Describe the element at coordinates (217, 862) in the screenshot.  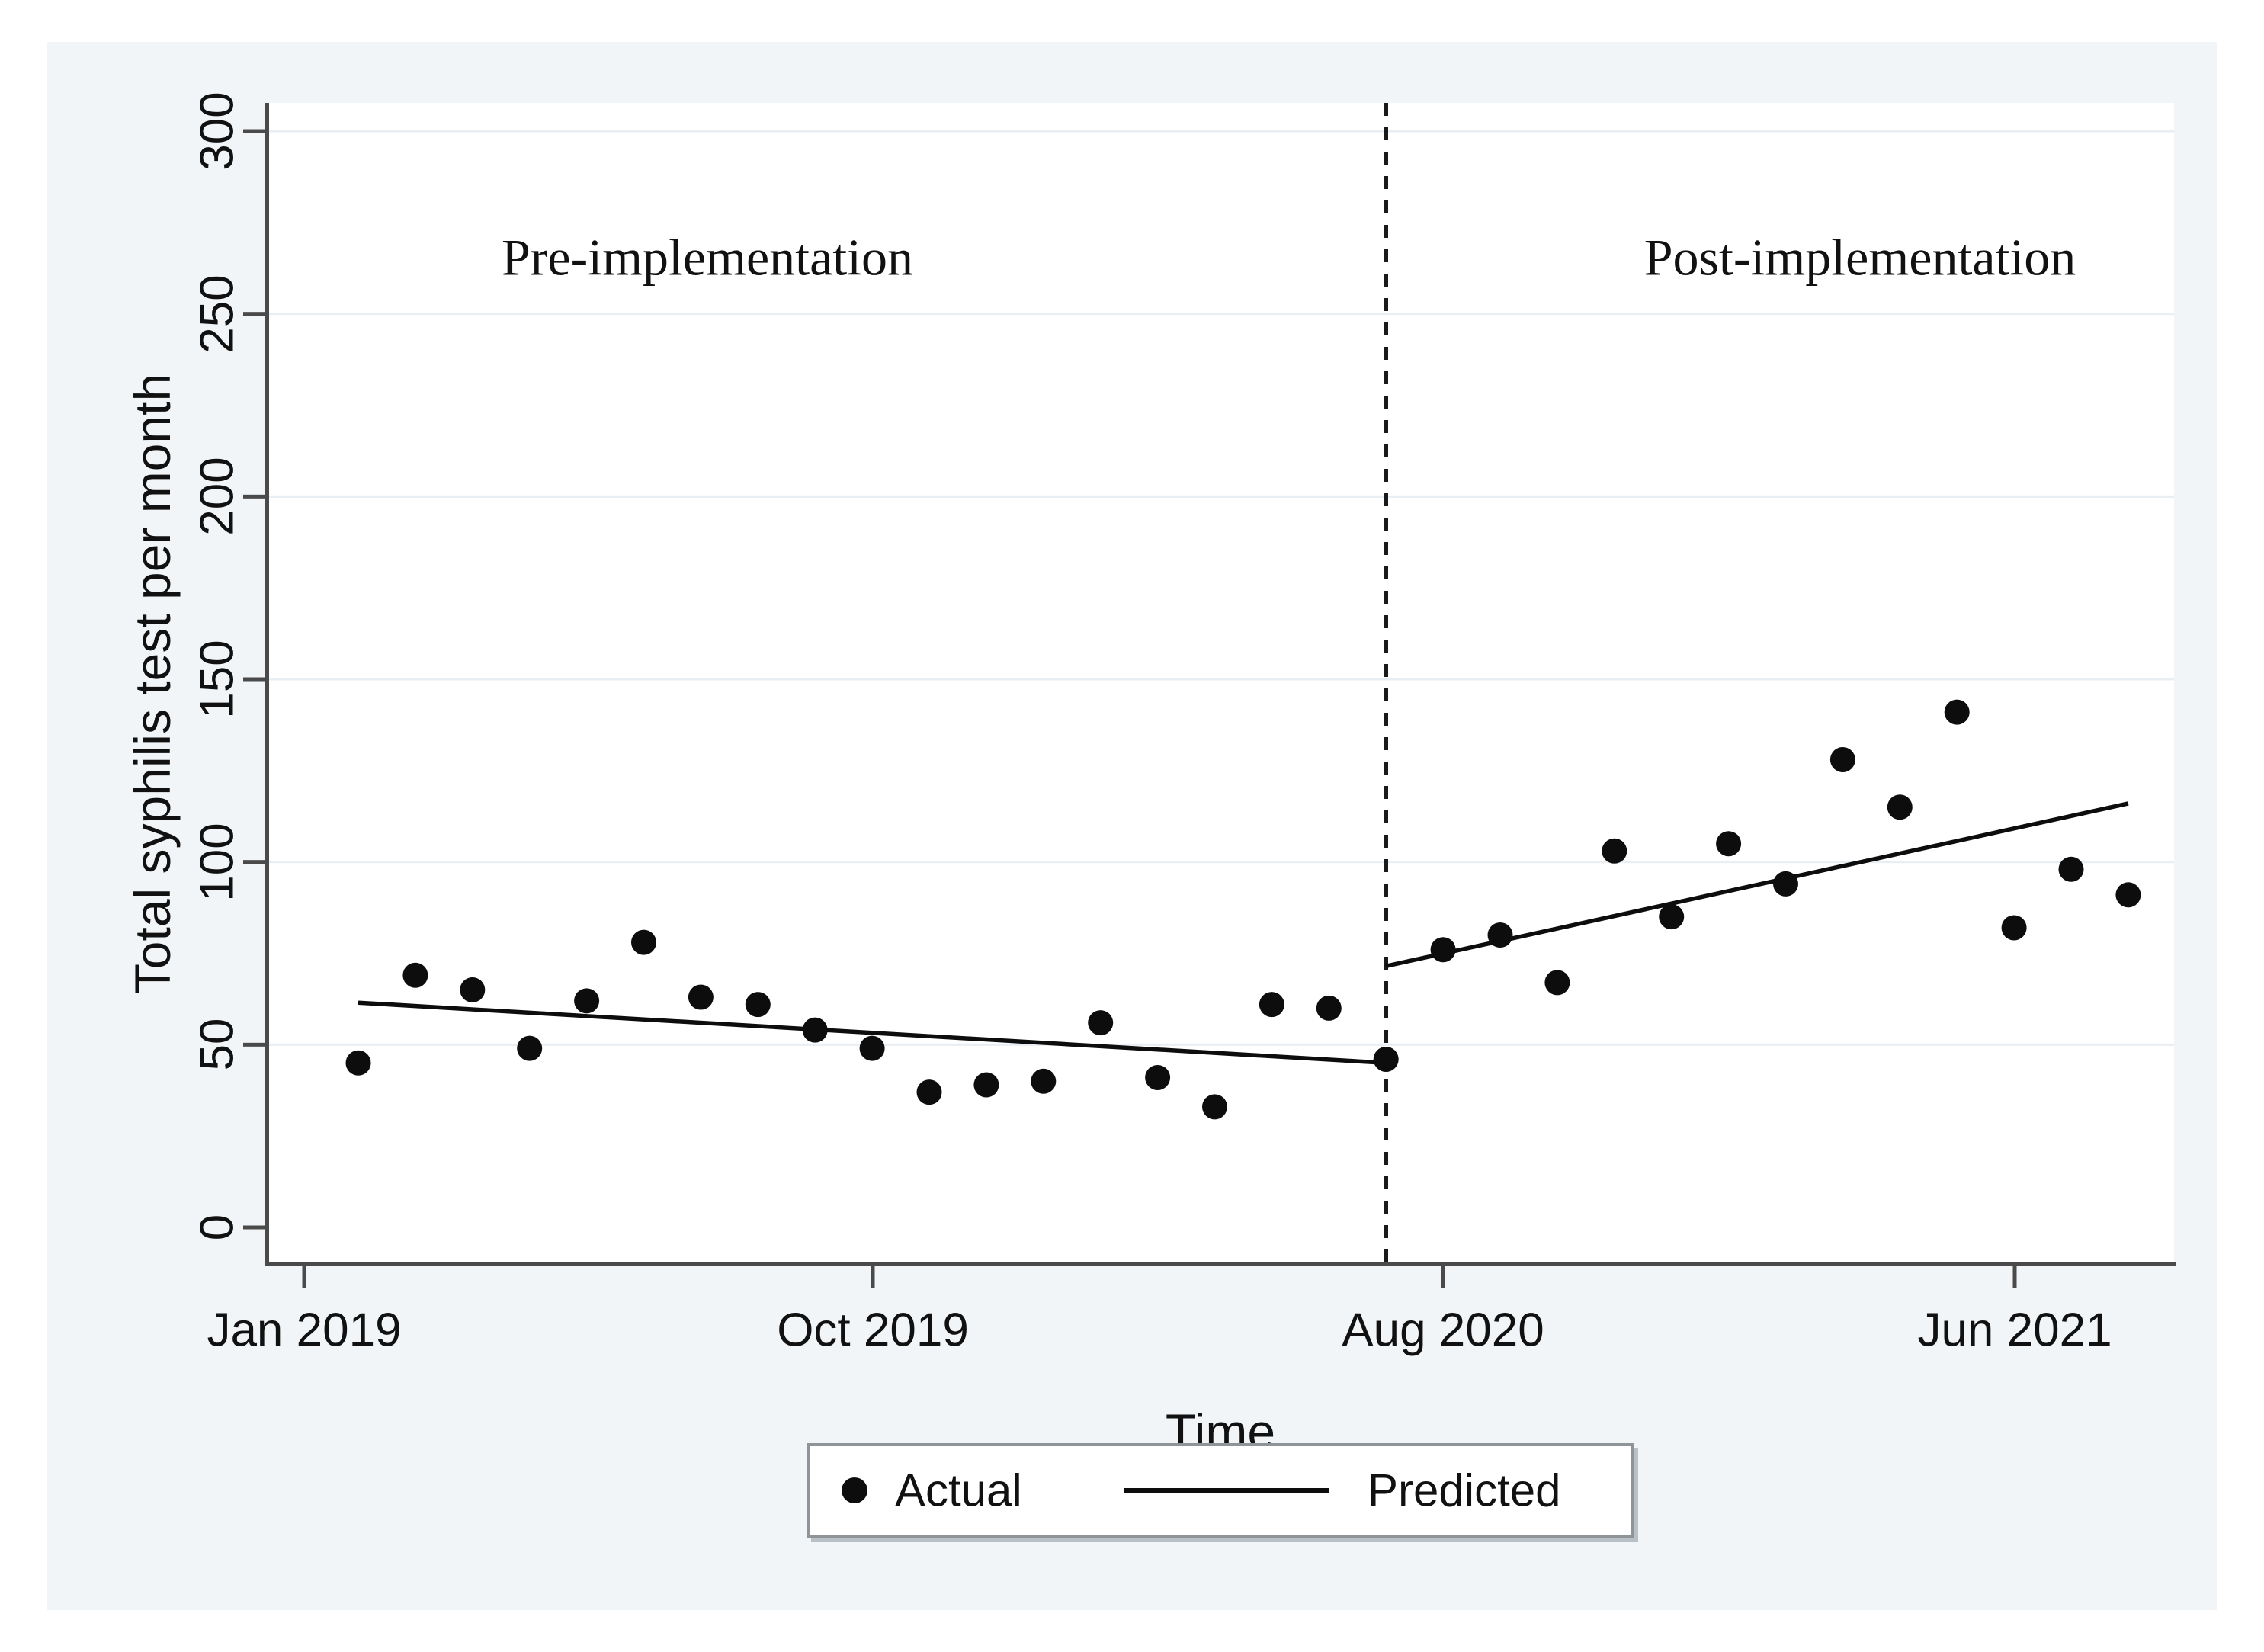
I see `y-tick-label-100: 100` at that location.